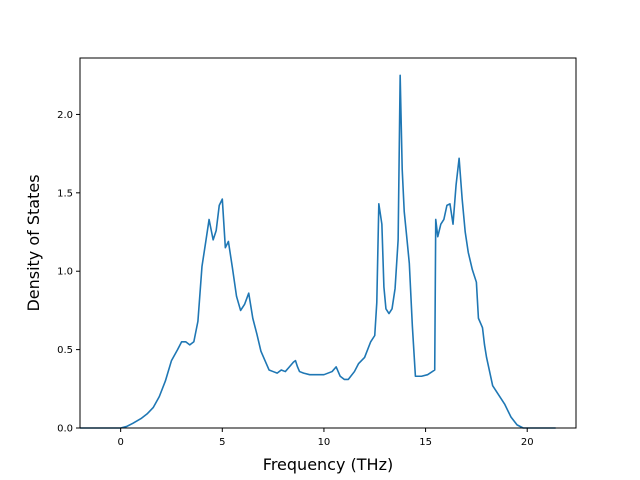 The height and width of the screenshot is (480, 640). Describe the element at coordinates (328, 464) in the screenshot. I see `x-axis-label: Frequency (THz)` at that location.